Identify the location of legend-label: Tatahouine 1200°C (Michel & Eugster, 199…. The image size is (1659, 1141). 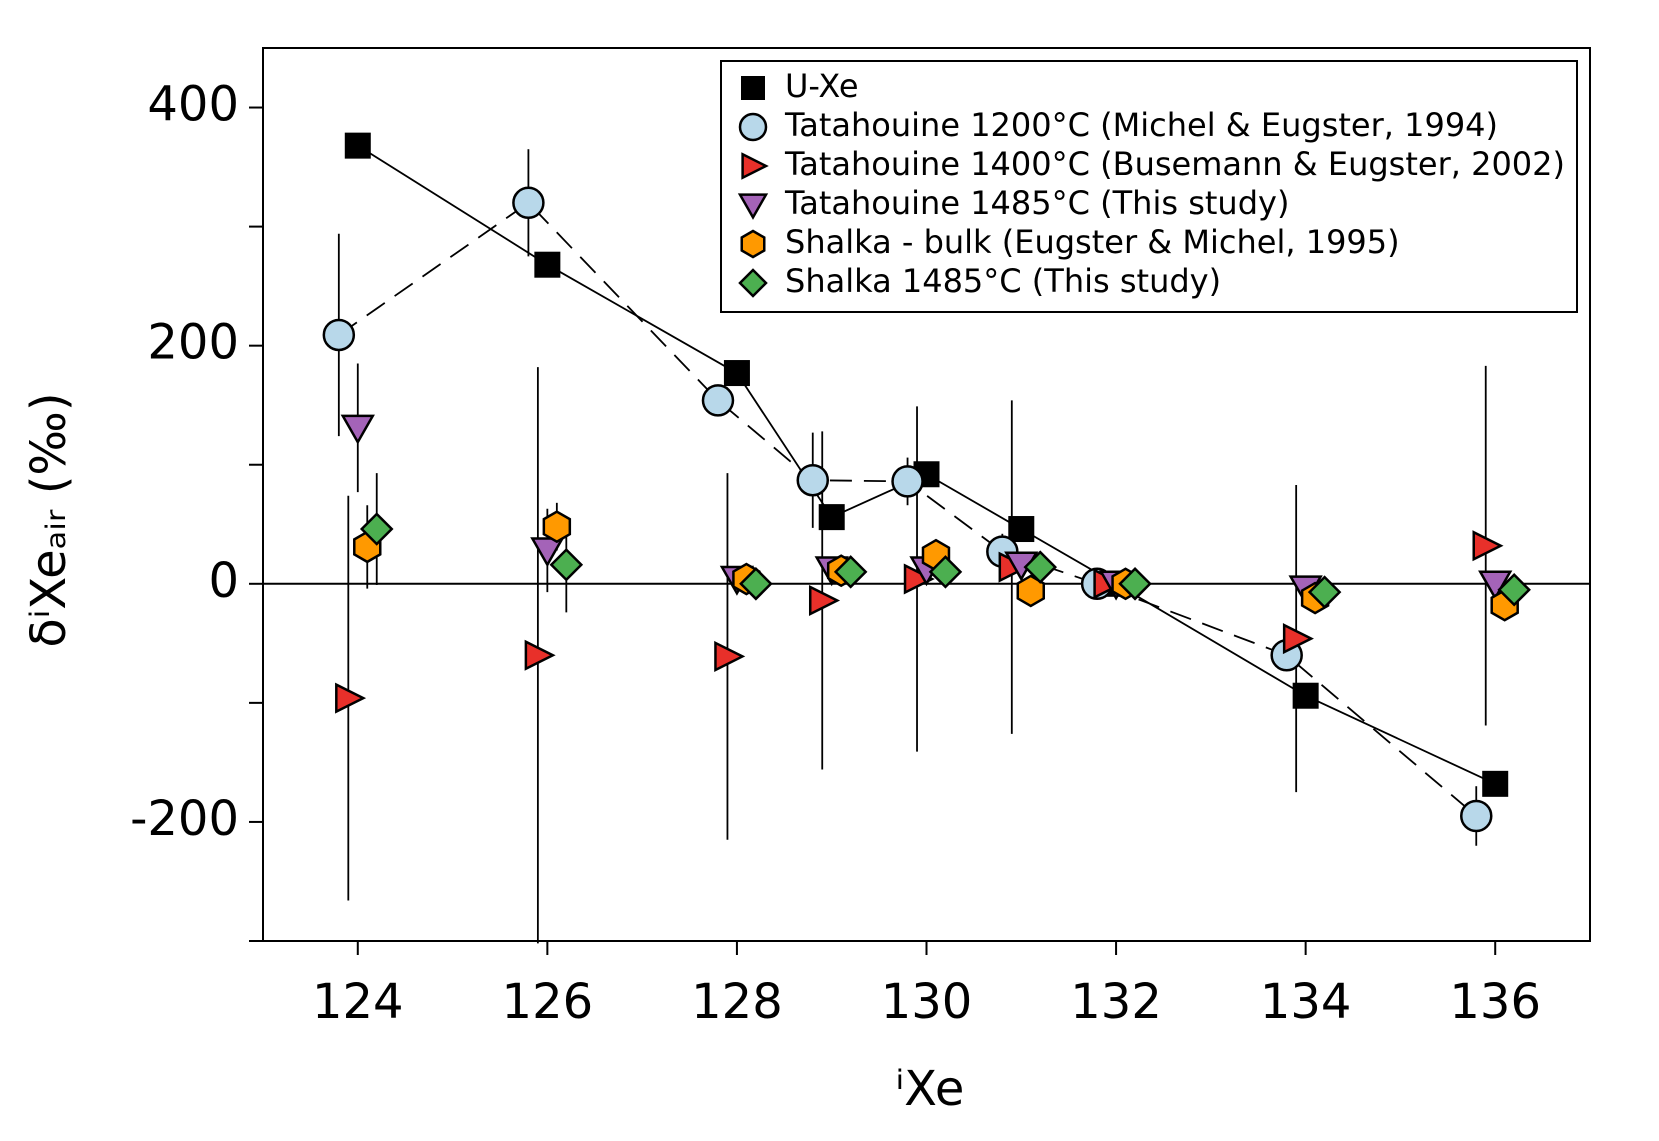
(1141, 125).